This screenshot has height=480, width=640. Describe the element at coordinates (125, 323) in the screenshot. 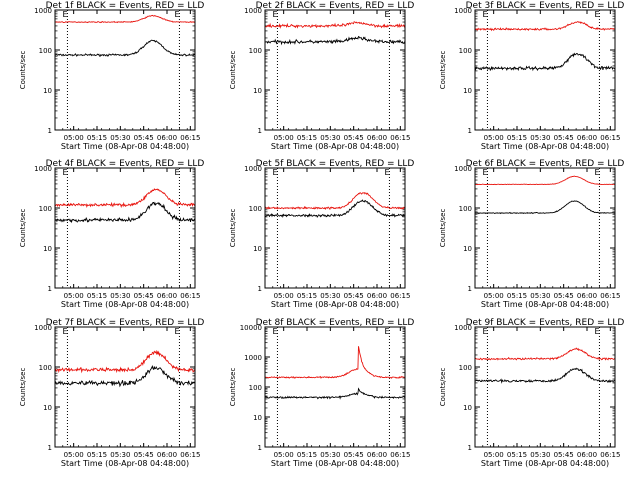

I see `panel-title: Det 7f BLACK = Events, RED = LLD` at that location.